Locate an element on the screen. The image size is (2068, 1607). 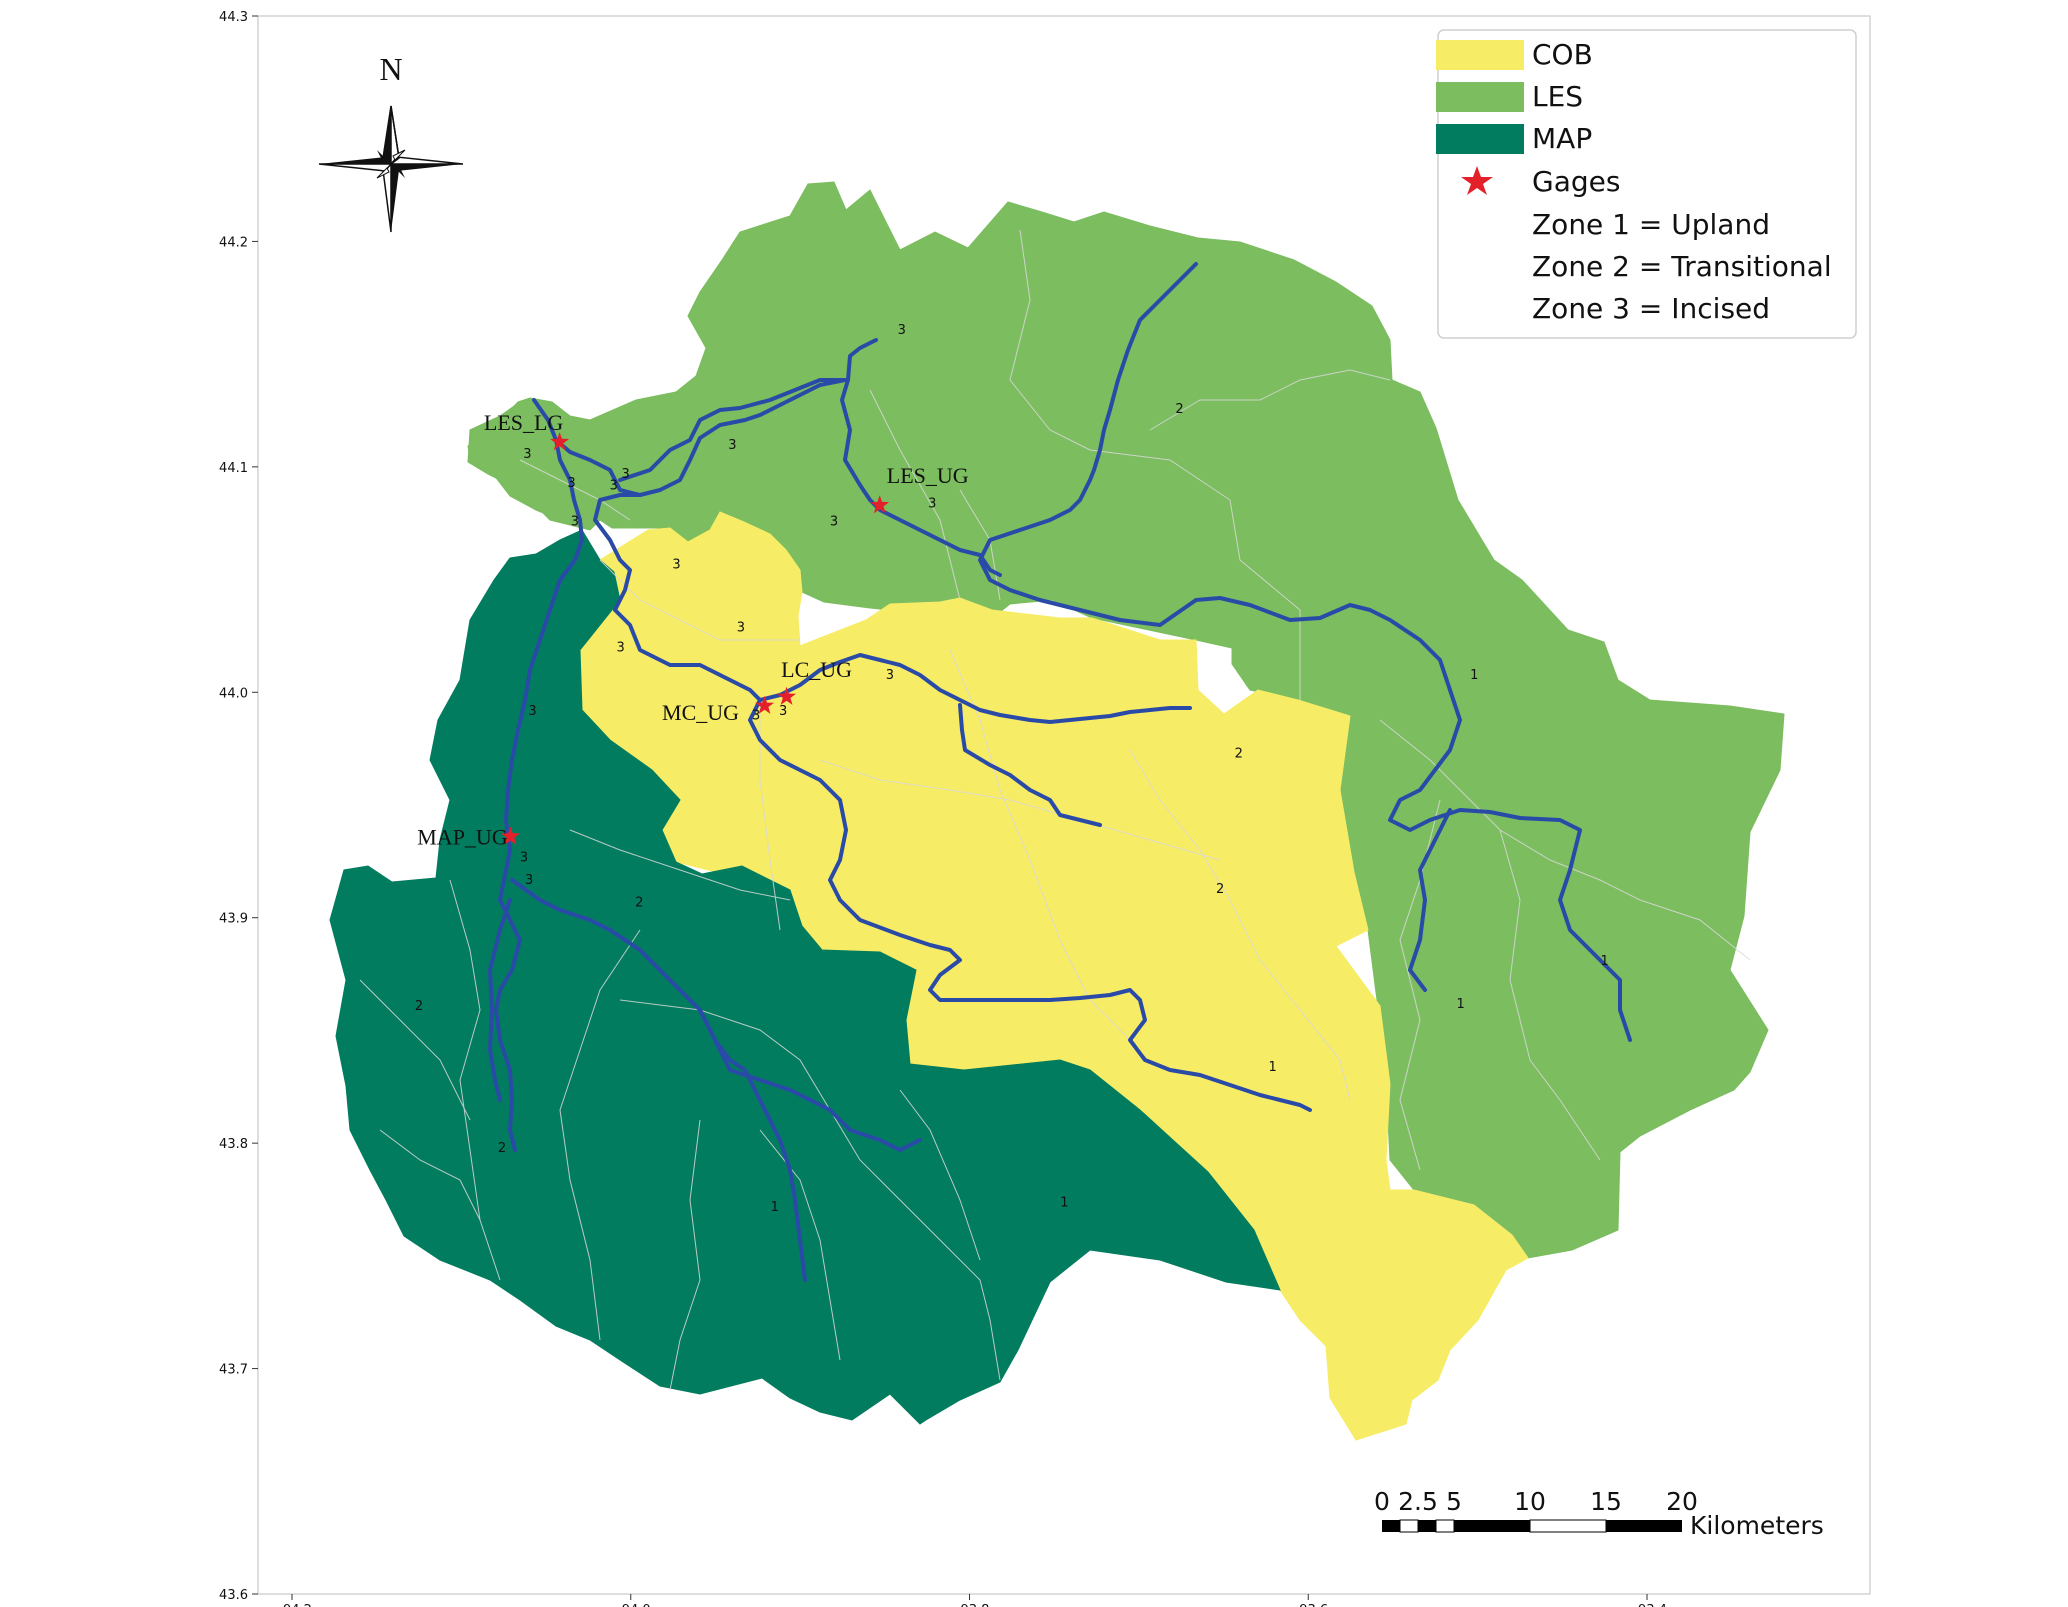
scale-tick-2-5: 2.5 is located at coordinates (1418, 1501).